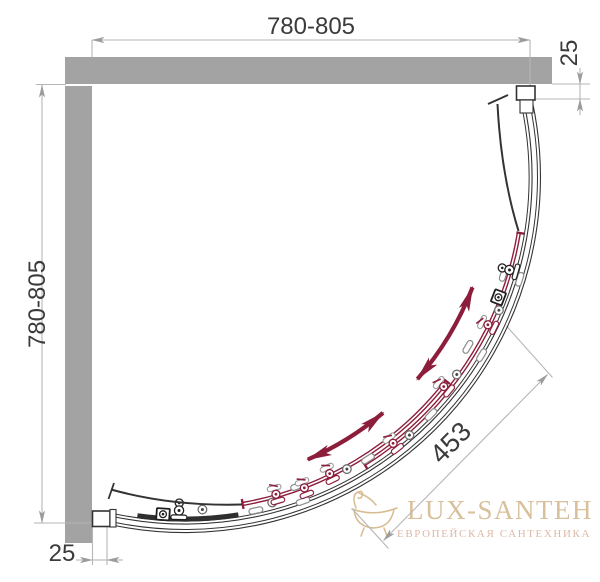 This screenshot has height=582, width=600. What do you see at coordinates (188, 517) in the screenshot?
I see `door-bottom-seal` at bounding box center [188, 517].